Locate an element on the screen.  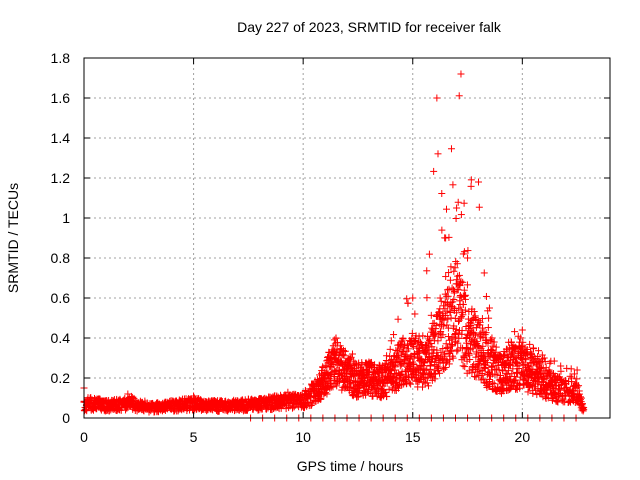
y-tick-label: 1 is located at coordinates (66, 218).